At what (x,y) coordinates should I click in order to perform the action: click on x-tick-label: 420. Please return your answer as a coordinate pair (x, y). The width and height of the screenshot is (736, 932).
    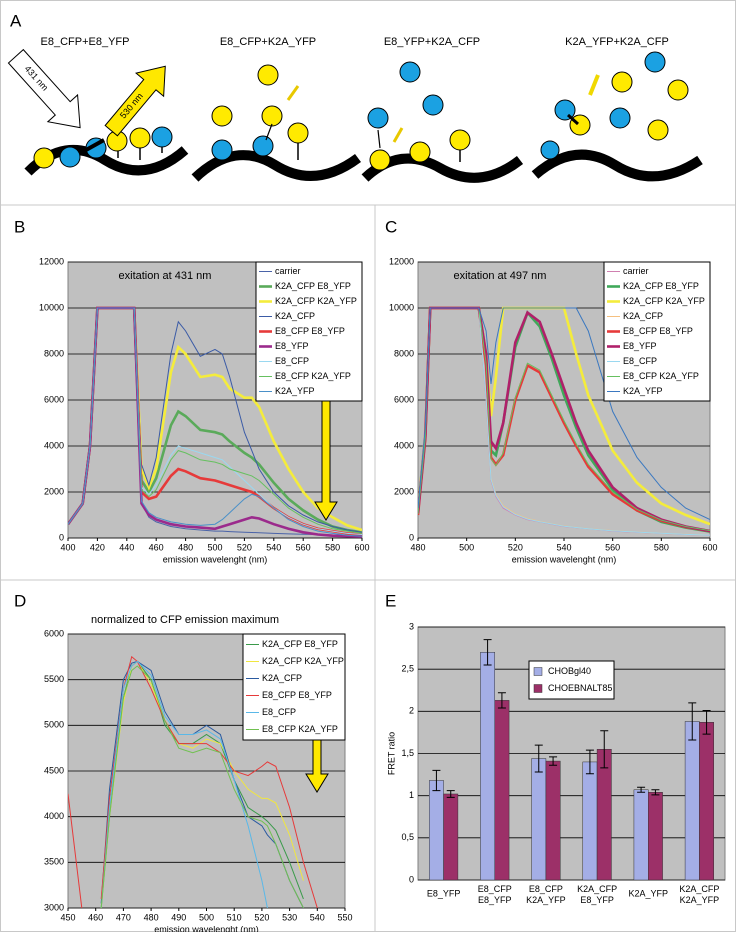
    Looking at the image, I should click on (97, 547).